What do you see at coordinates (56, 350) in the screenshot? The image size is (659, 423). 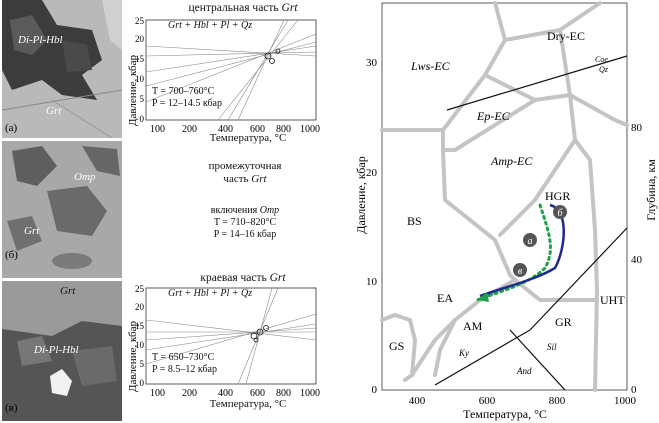 I see `label-di-pl-hbl-c: Di-Pl-Hbl` at bounding box center [56, 350].